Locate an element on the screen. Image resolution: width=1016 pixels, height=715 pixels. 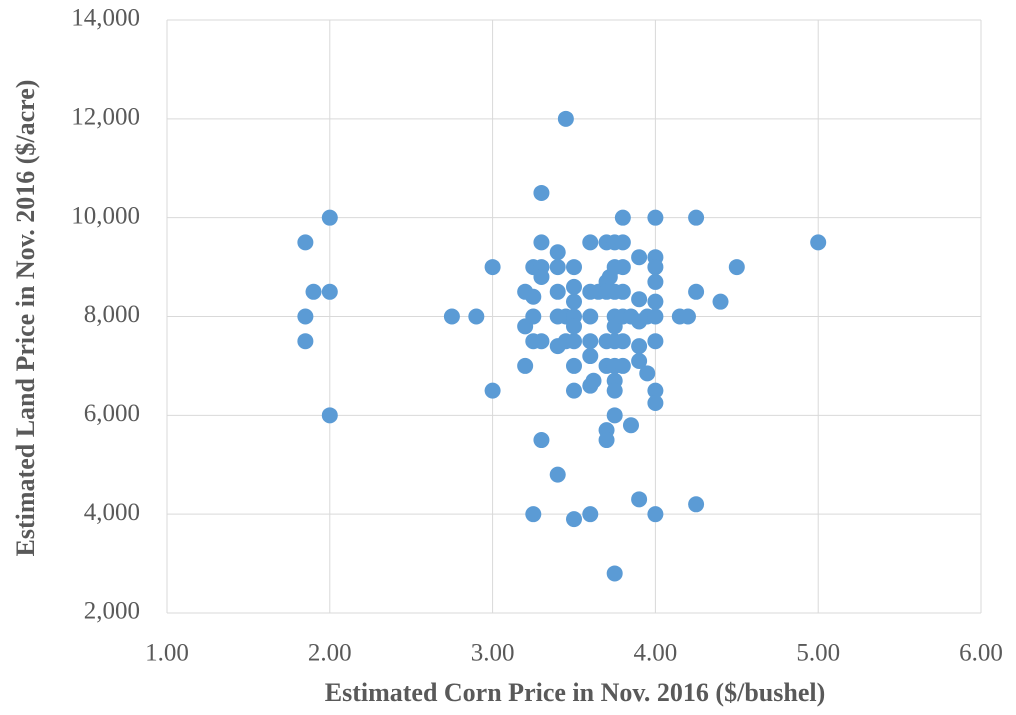
y-tick-label: 6,000 is located at coordinates (112, 413).